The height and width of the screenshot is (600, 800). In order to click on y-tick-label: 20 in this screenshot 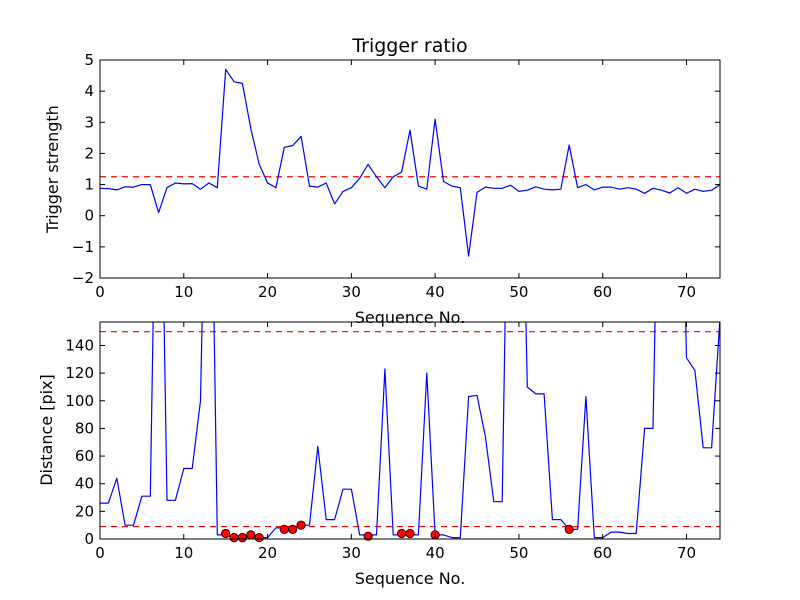, I will do `click(84, 511)`.